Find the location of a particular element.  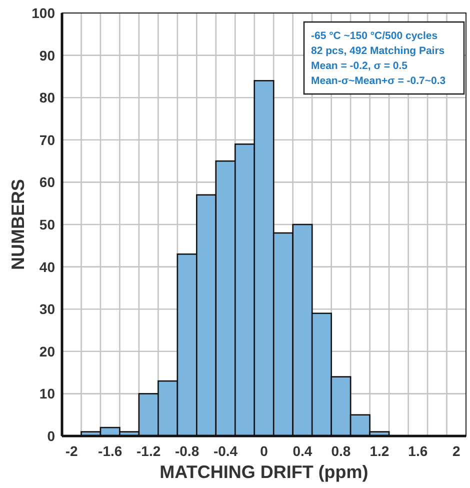

y-tick-label: 10 is located at coordinates (47, 394).